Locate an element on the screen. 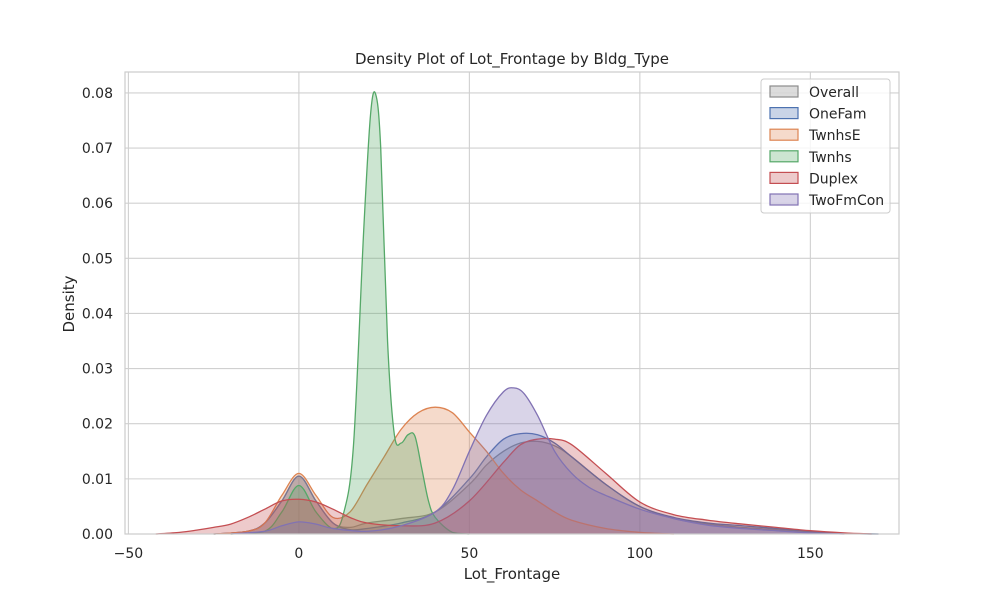 This screenshot has width=1000, height=600. x-tick-label: 0 is located at coordinates (298, 554).